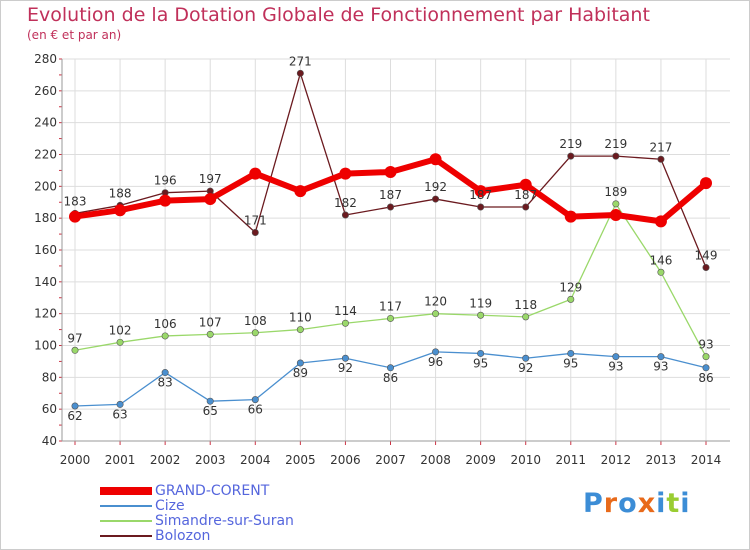 The height and width of the screenshot is (550, 750). Describe the element at coordinates (210, 411) in the screenshot. I see `data-label-cize: 65` at that location.